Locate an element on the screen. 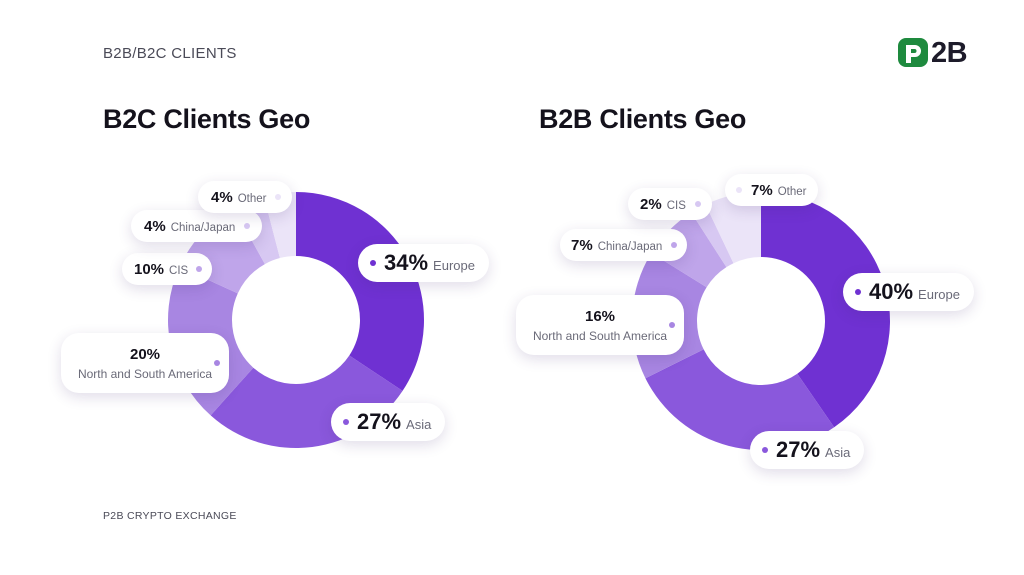 The width and height of the screenshot is (1024, 575). b2c-other-value: 4% is located at coordinates (222, 197).